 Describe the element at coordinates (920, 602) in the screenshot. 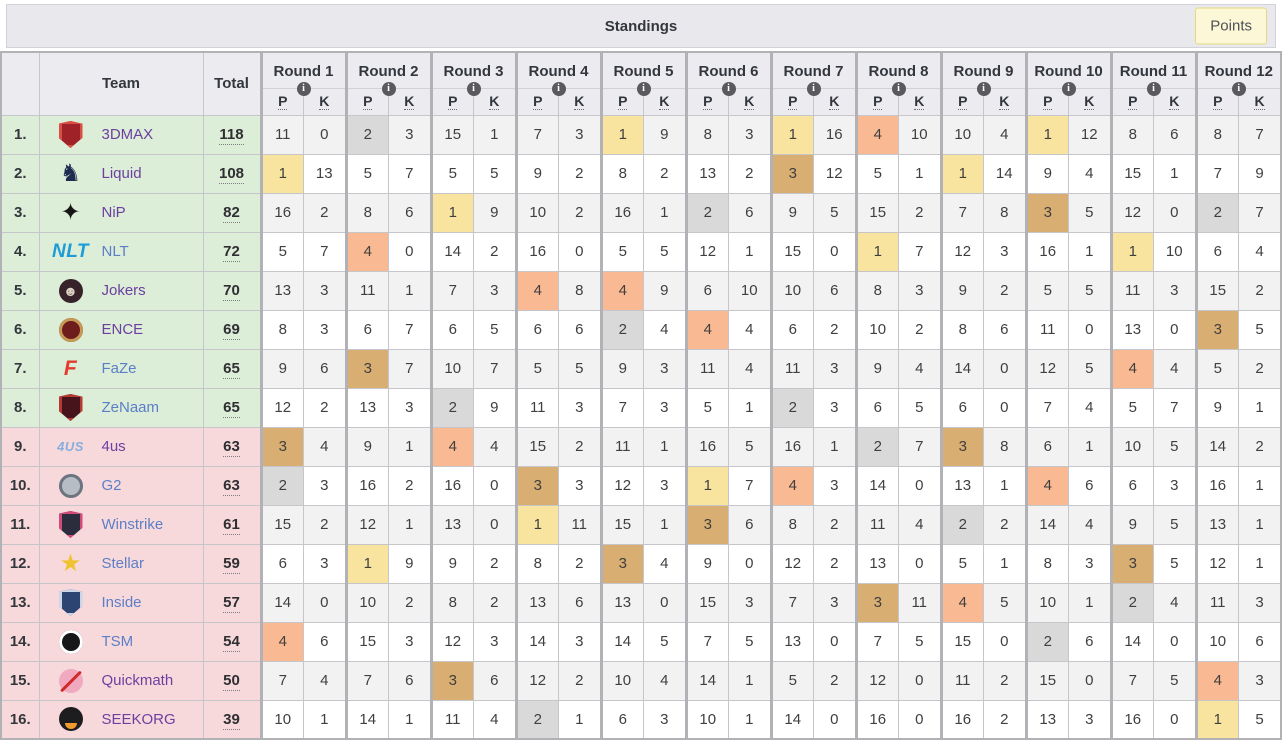

I see `kills-value-cell: 11` at that location.